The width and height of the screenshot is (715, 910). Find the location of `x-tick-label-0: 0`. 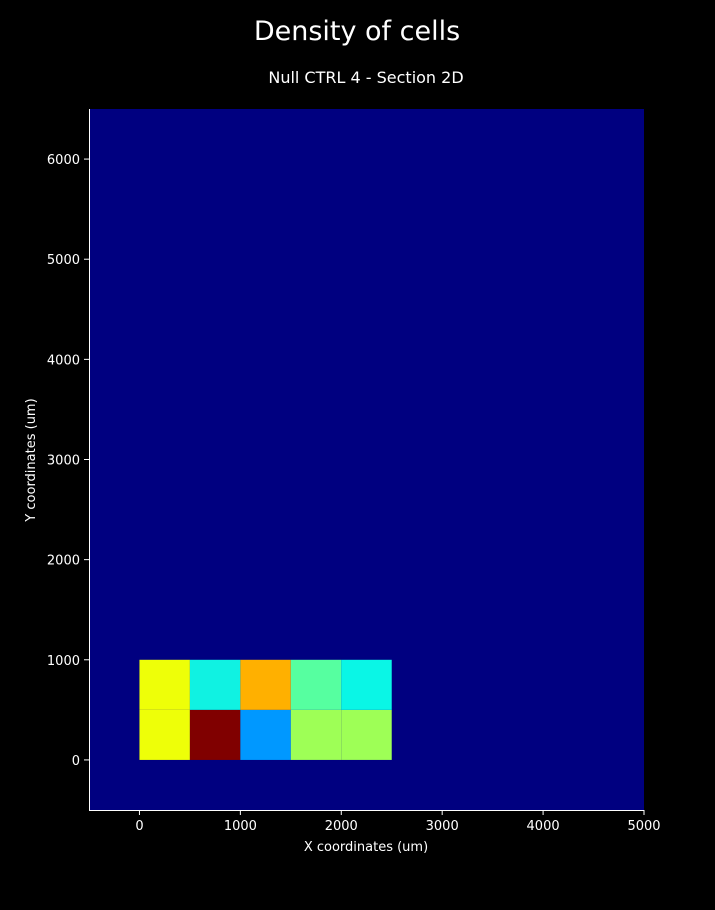

x-tick-label-0: 0 is located at coordinates (139, 826).